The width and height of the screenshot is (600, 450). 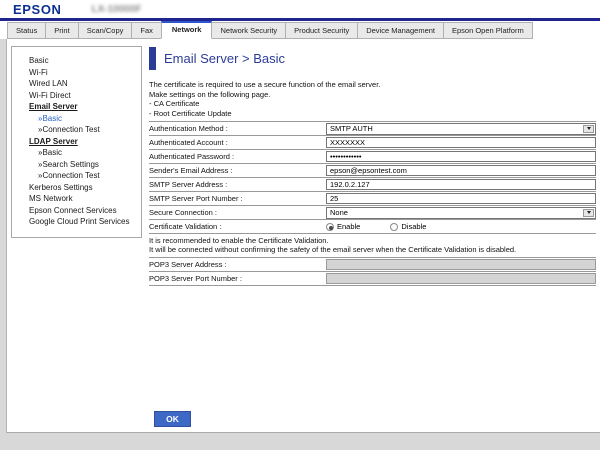 I want to click on sidebar-item-email-server-connection-test: »Connection Test, so click(x=69, y=129).